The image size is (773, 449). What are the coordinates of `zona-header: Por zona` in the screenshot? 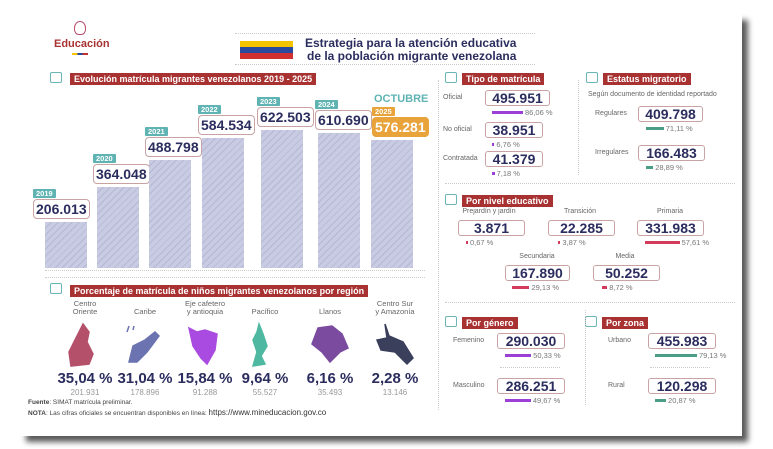 It's located at (625, 323).